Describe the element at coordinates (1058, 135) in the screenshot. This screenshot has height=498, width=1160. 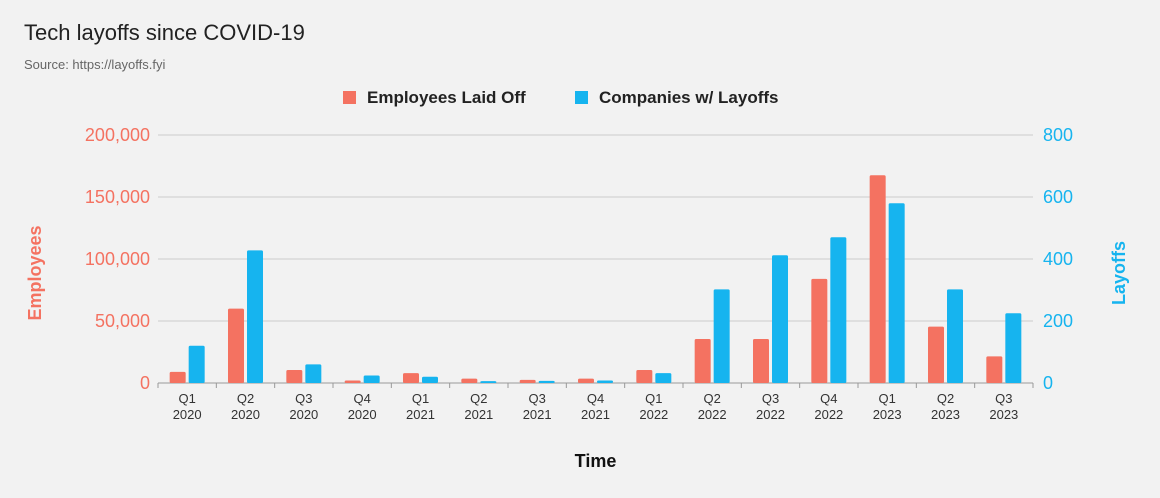
I see `y-right-tick-label: 800` at that location.